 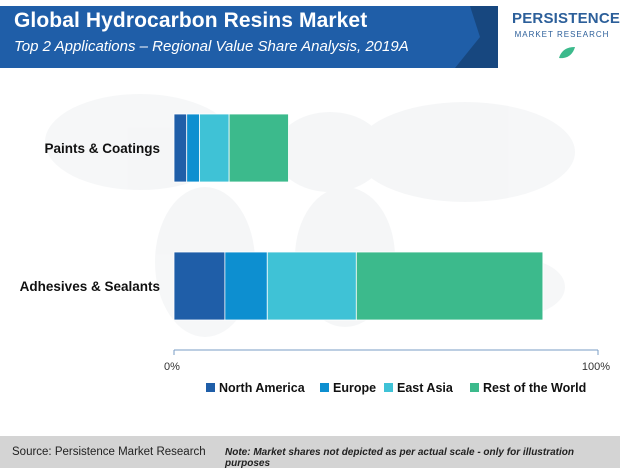 What do you see at coordinates (474, 387) in the screenshot?
I see `legend-swatch-rest-of-world` at bounding box center [474, 387].